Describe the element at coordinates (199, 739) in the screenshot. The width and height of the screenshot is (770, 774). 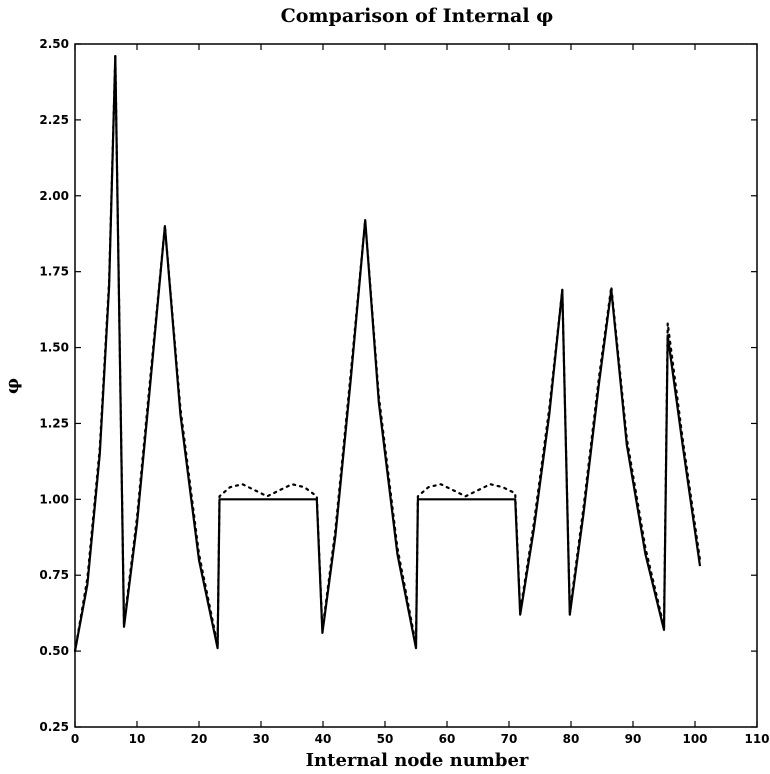
I see `x-tick-label: 20` at that location.